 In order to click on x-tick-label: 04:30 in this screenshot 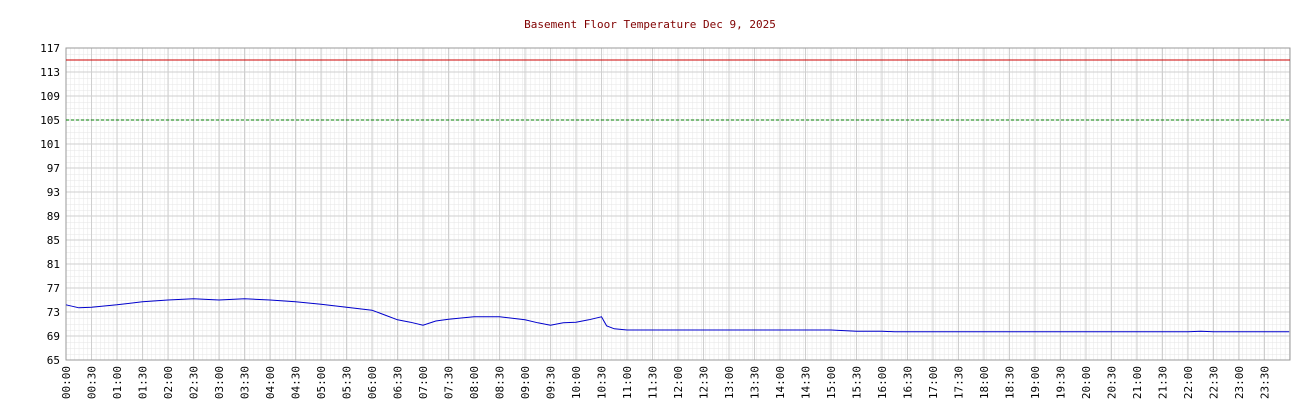, I will do `click(296, 382)`.